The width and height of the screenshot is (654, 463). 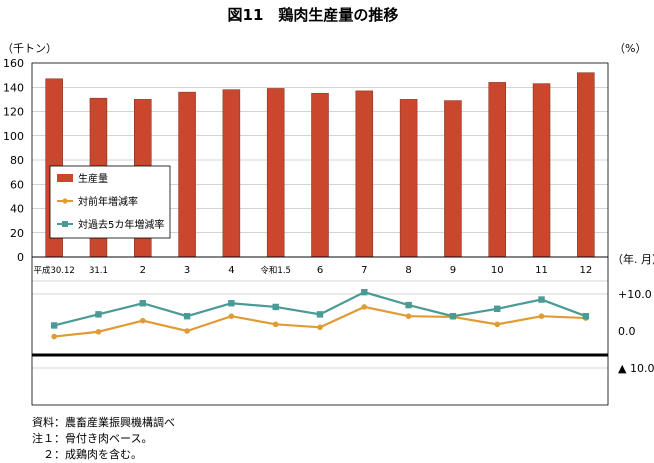 I want to click on legend-label-production: 生産量, so click(x=93, y=178).